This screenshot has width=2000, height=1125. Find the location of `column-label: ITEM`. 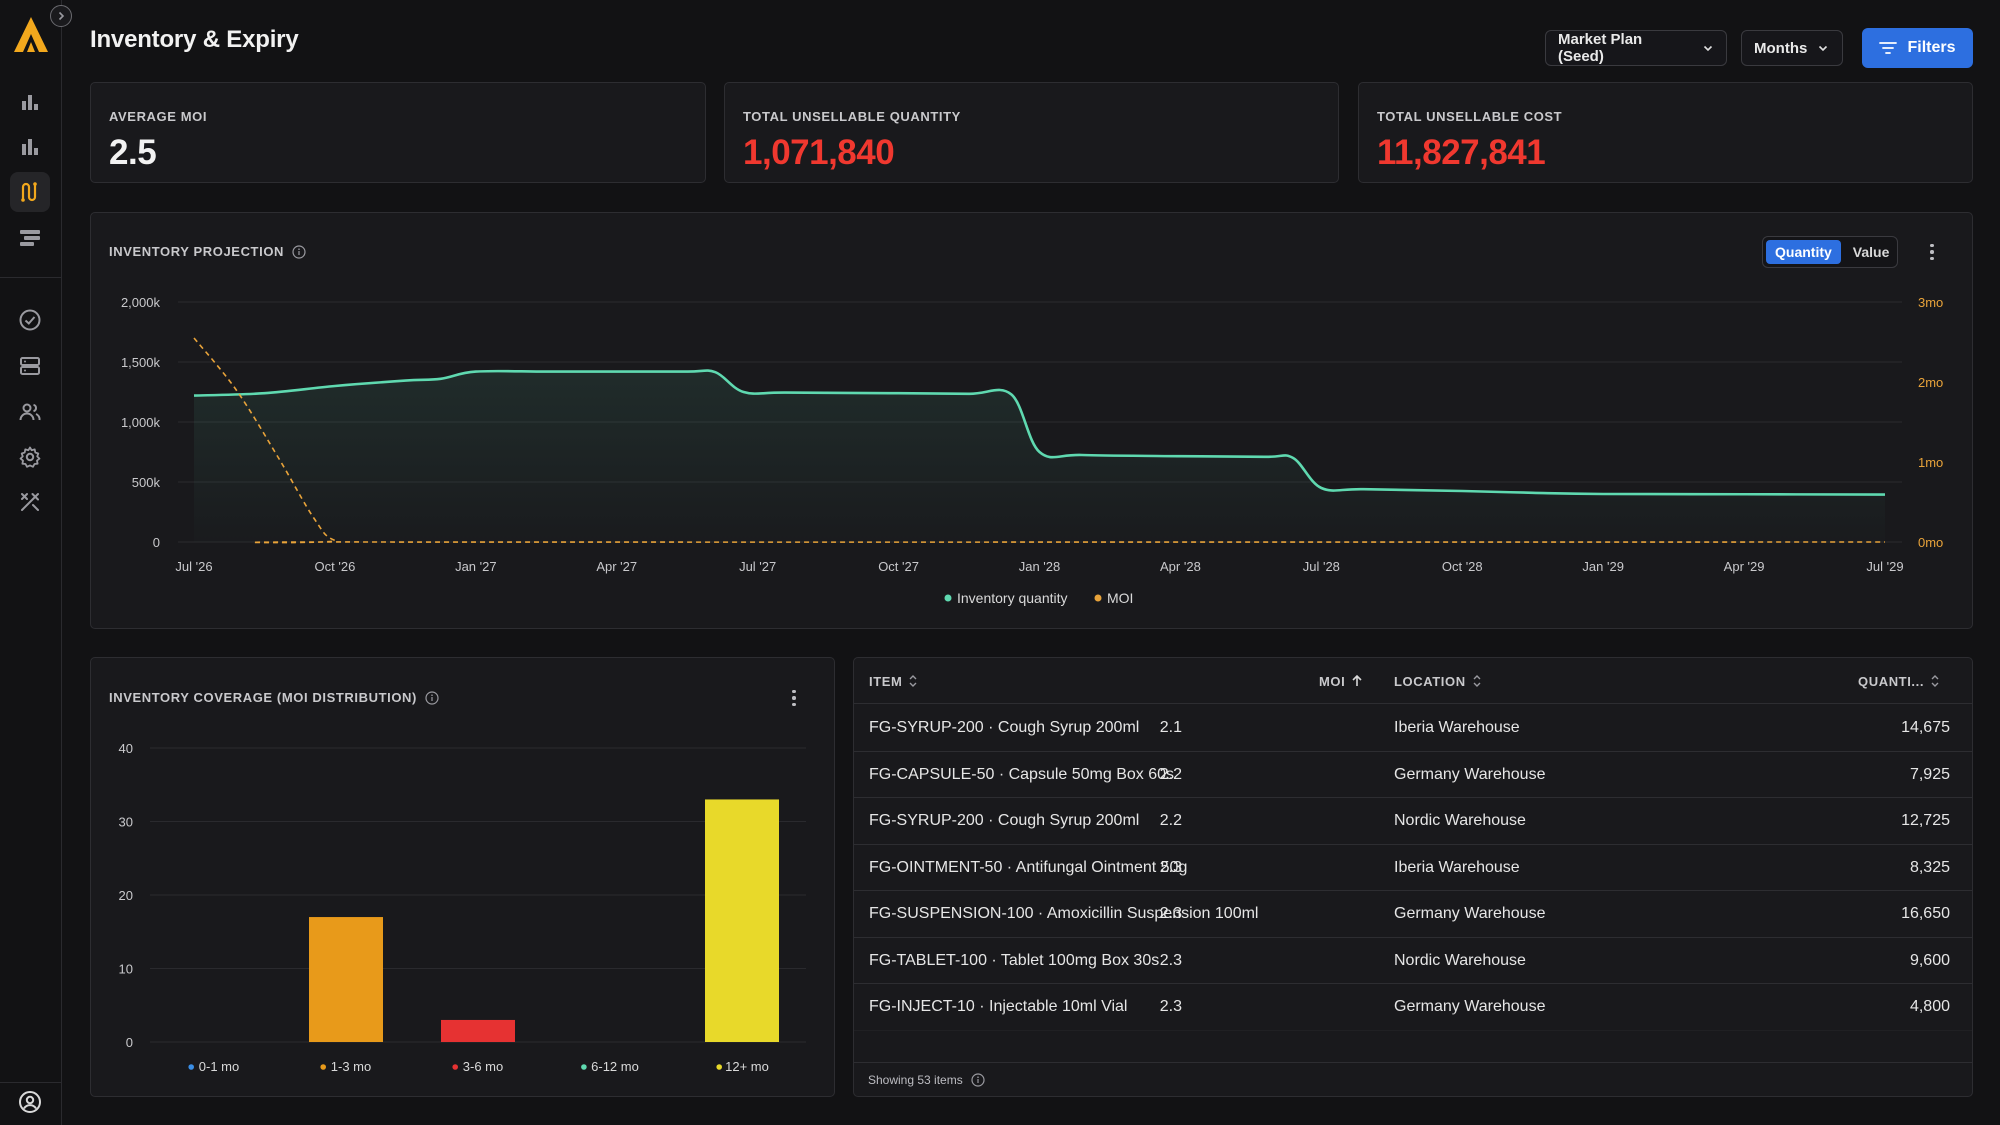

column-label: ITEM is located at coordinates (886, 681).